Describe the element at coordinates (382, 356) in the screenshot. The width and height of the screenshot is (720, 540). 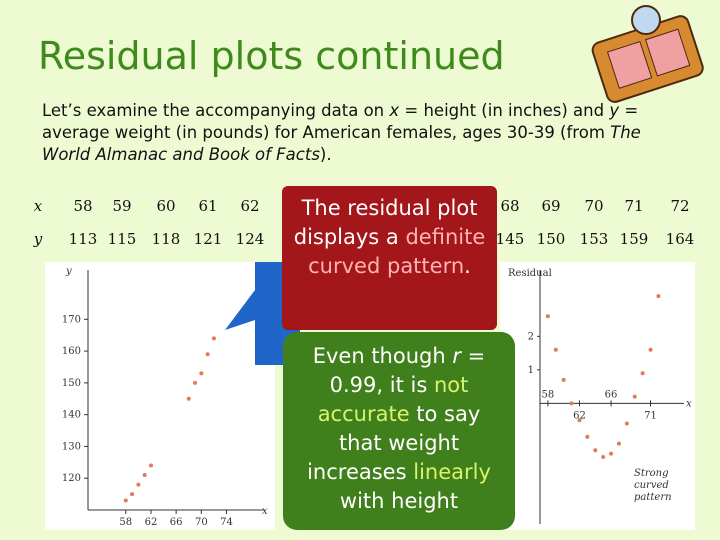
I see `text-segment: Even though` at that location.